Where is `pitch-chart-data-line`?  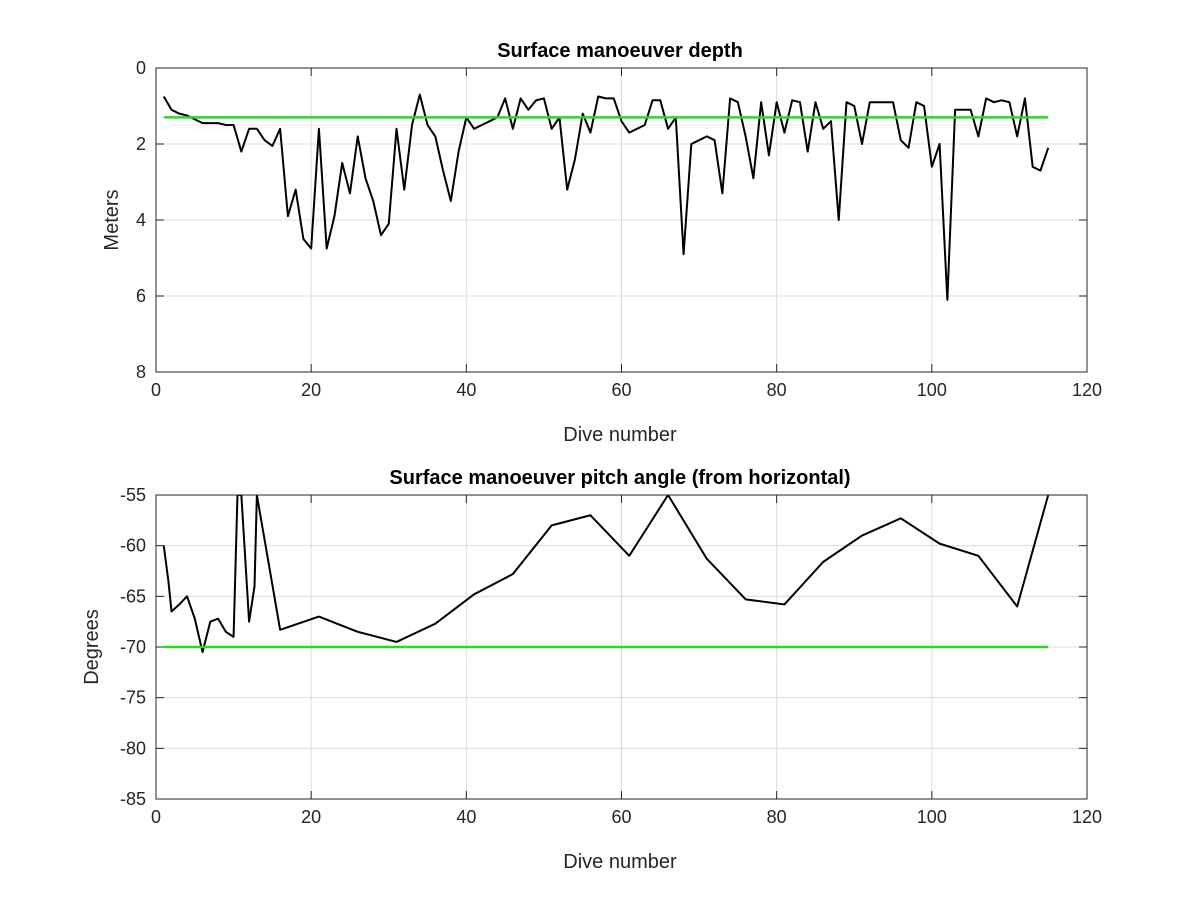
pitch-chart-data-line is located at coordinates (606, 574).